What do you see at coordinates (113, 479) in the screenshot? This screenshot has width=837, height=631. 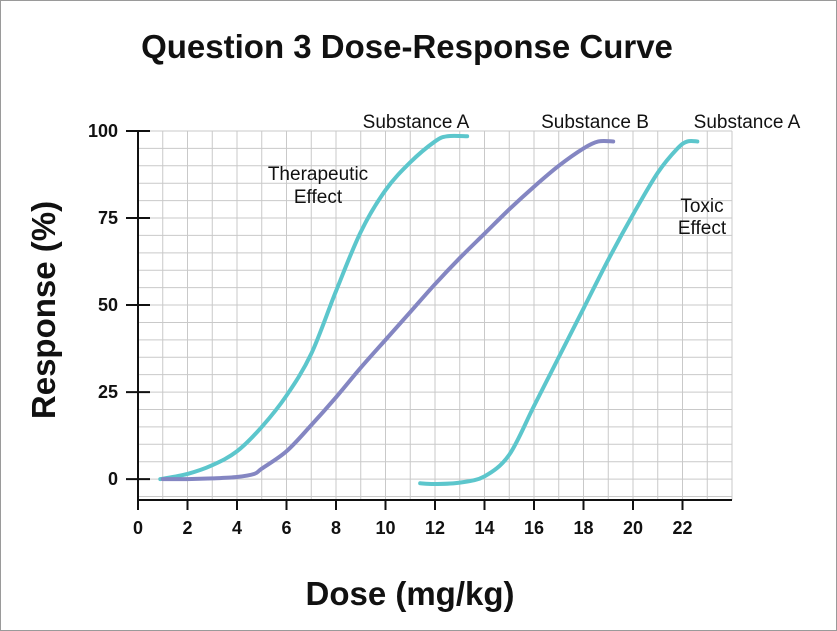 I see `y-tick-label: 0` at bounding box center [113, 479].